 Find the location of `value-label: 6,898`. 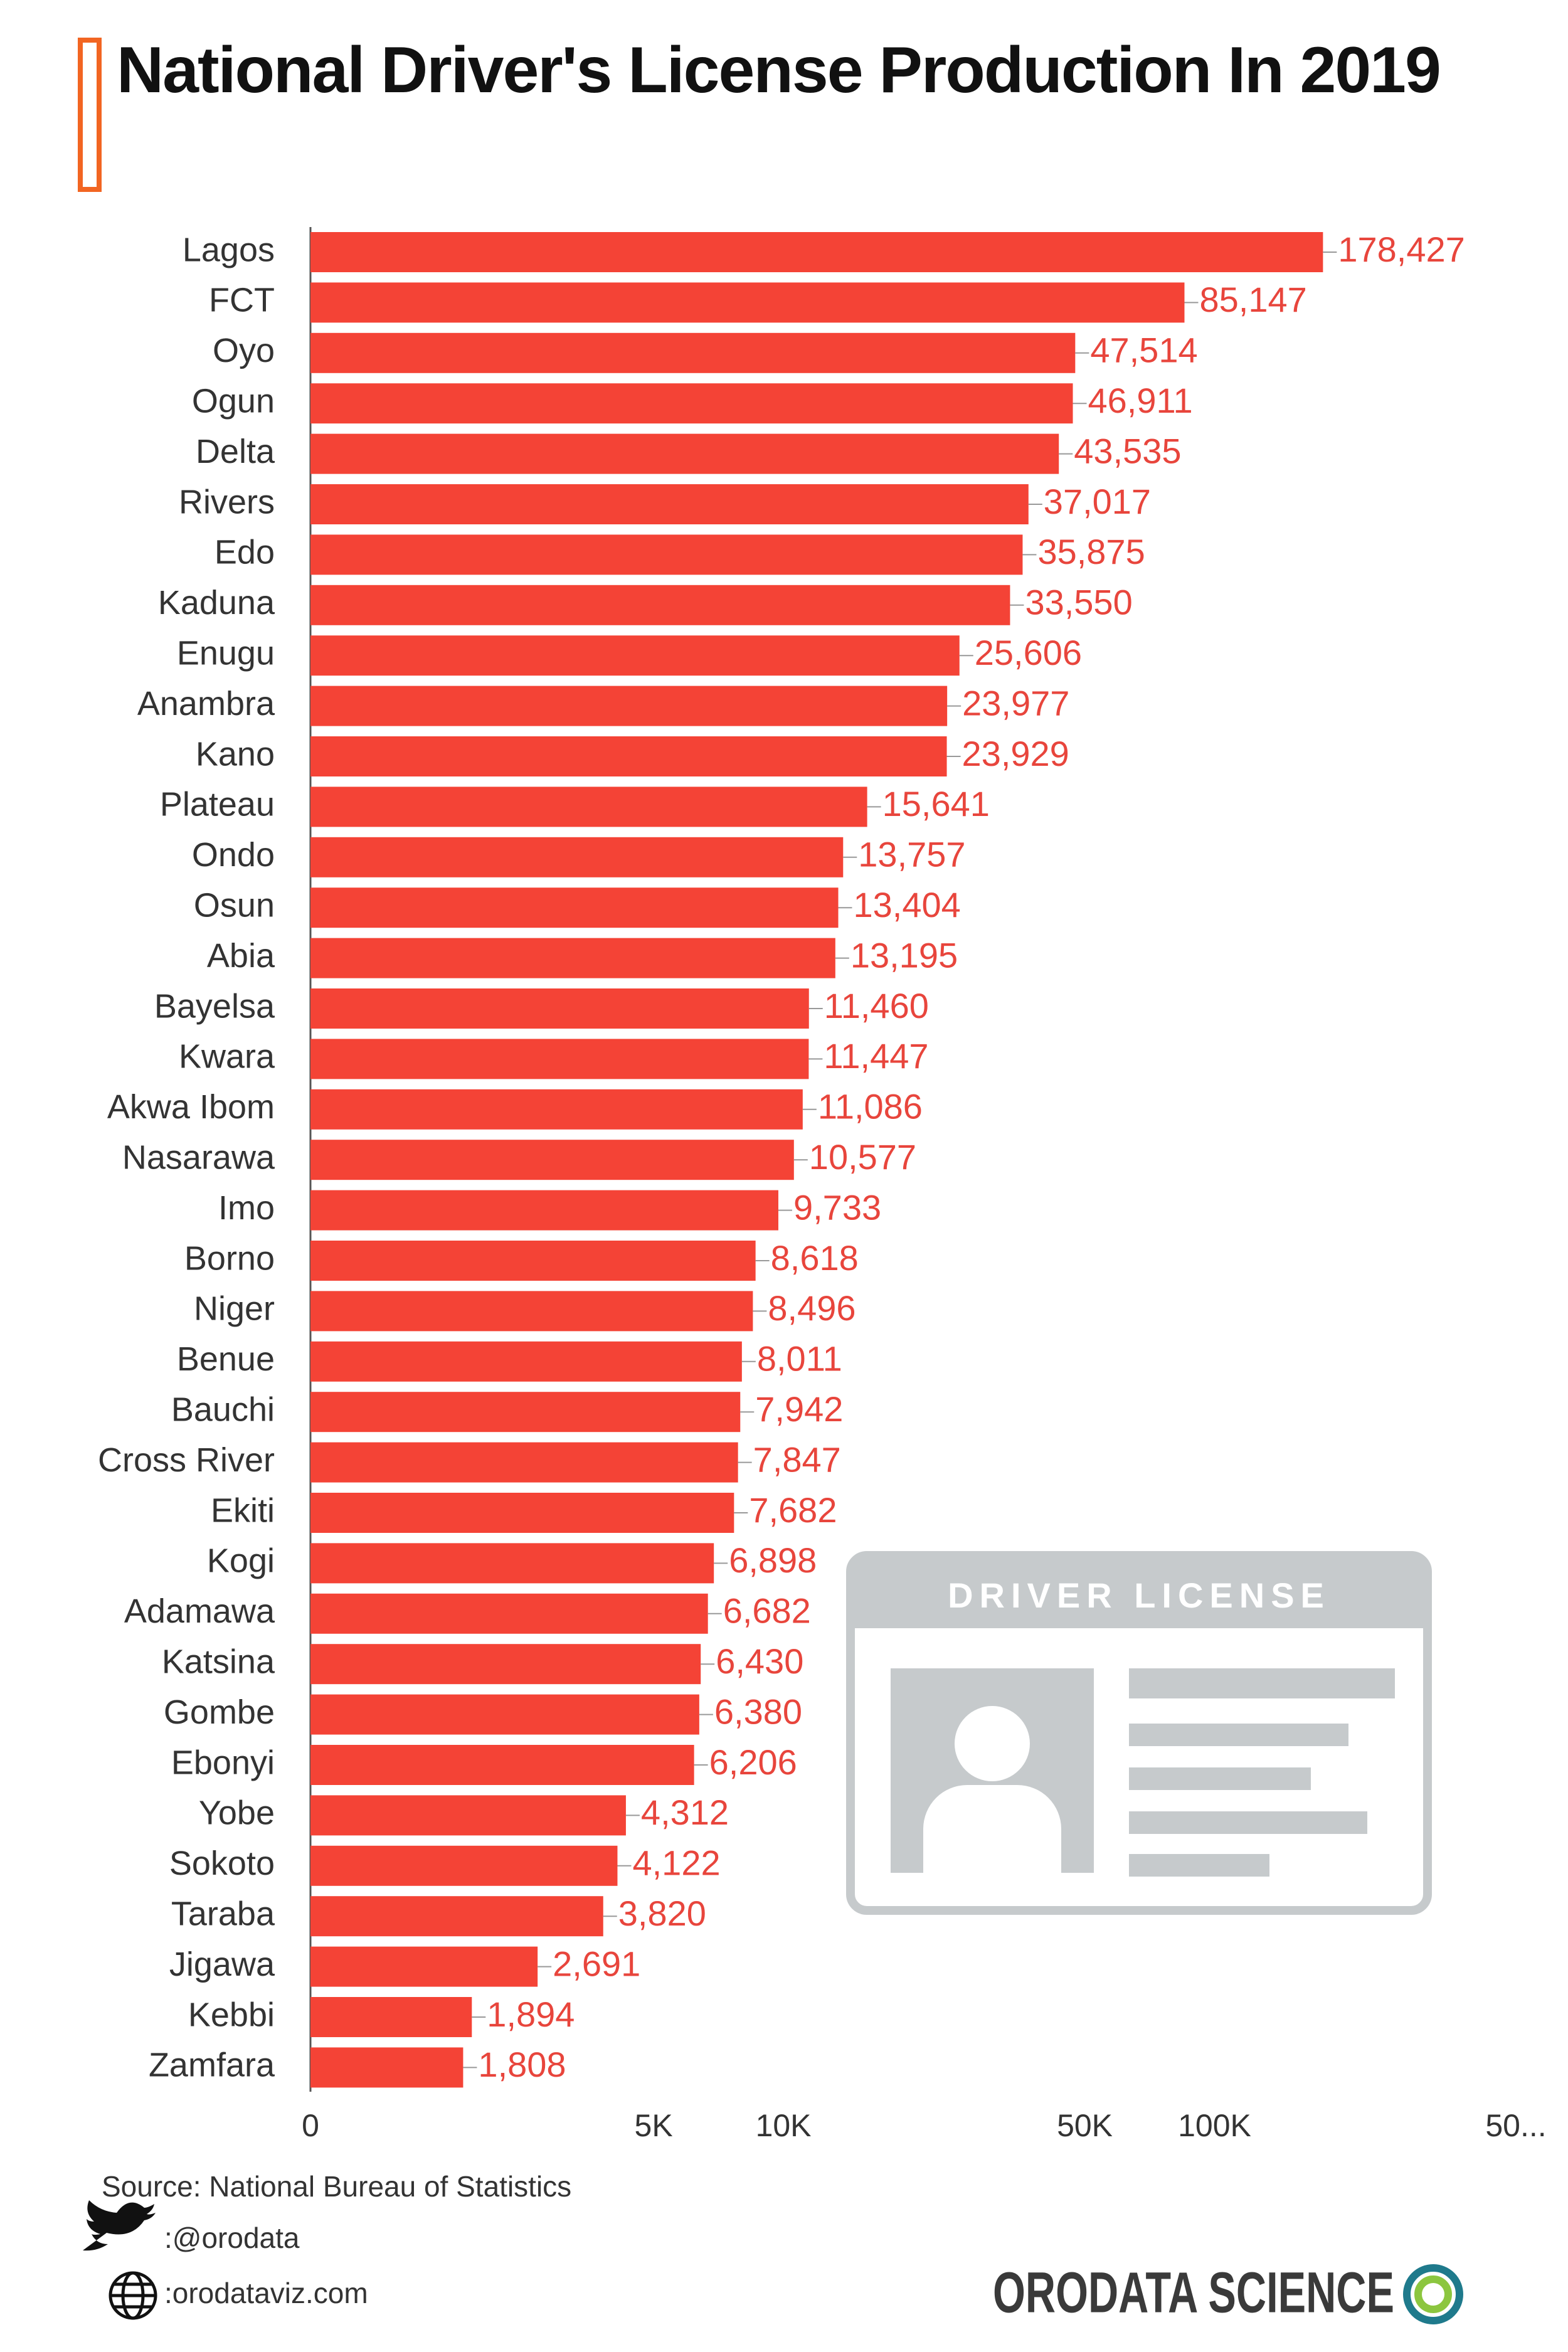

value-label: 6,898 is located at coordinates (773, 1560).